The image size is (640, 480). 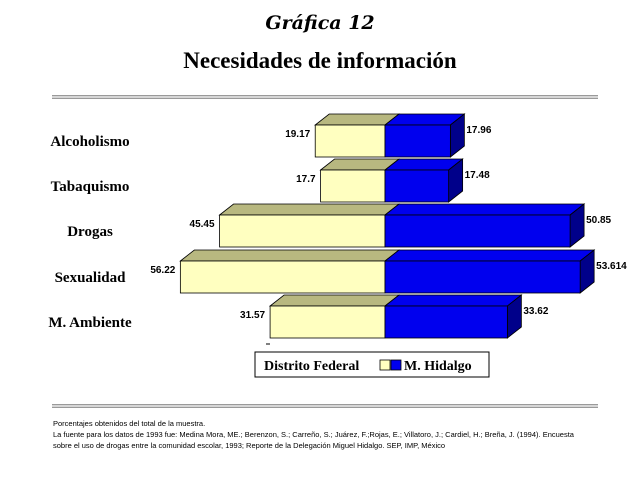 What do you see at coordinates (477, 175) in the screenshot?
I see `data-label-m-hidalgo-tabaquismo: 17.48` at bounding box center [477, 175].